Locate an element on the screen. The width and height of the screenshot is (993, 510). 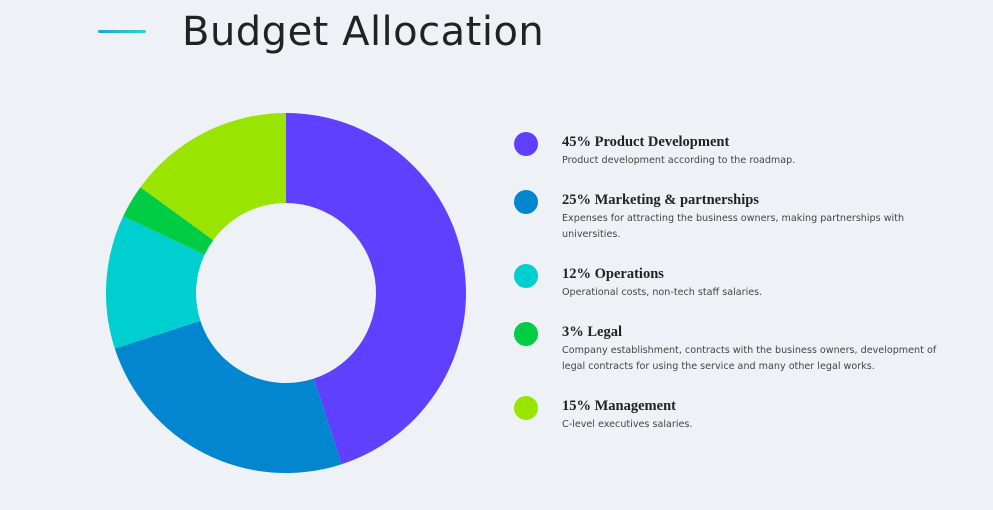
legend-title-legal: 3% Legal is located at coordinates (592, 332).